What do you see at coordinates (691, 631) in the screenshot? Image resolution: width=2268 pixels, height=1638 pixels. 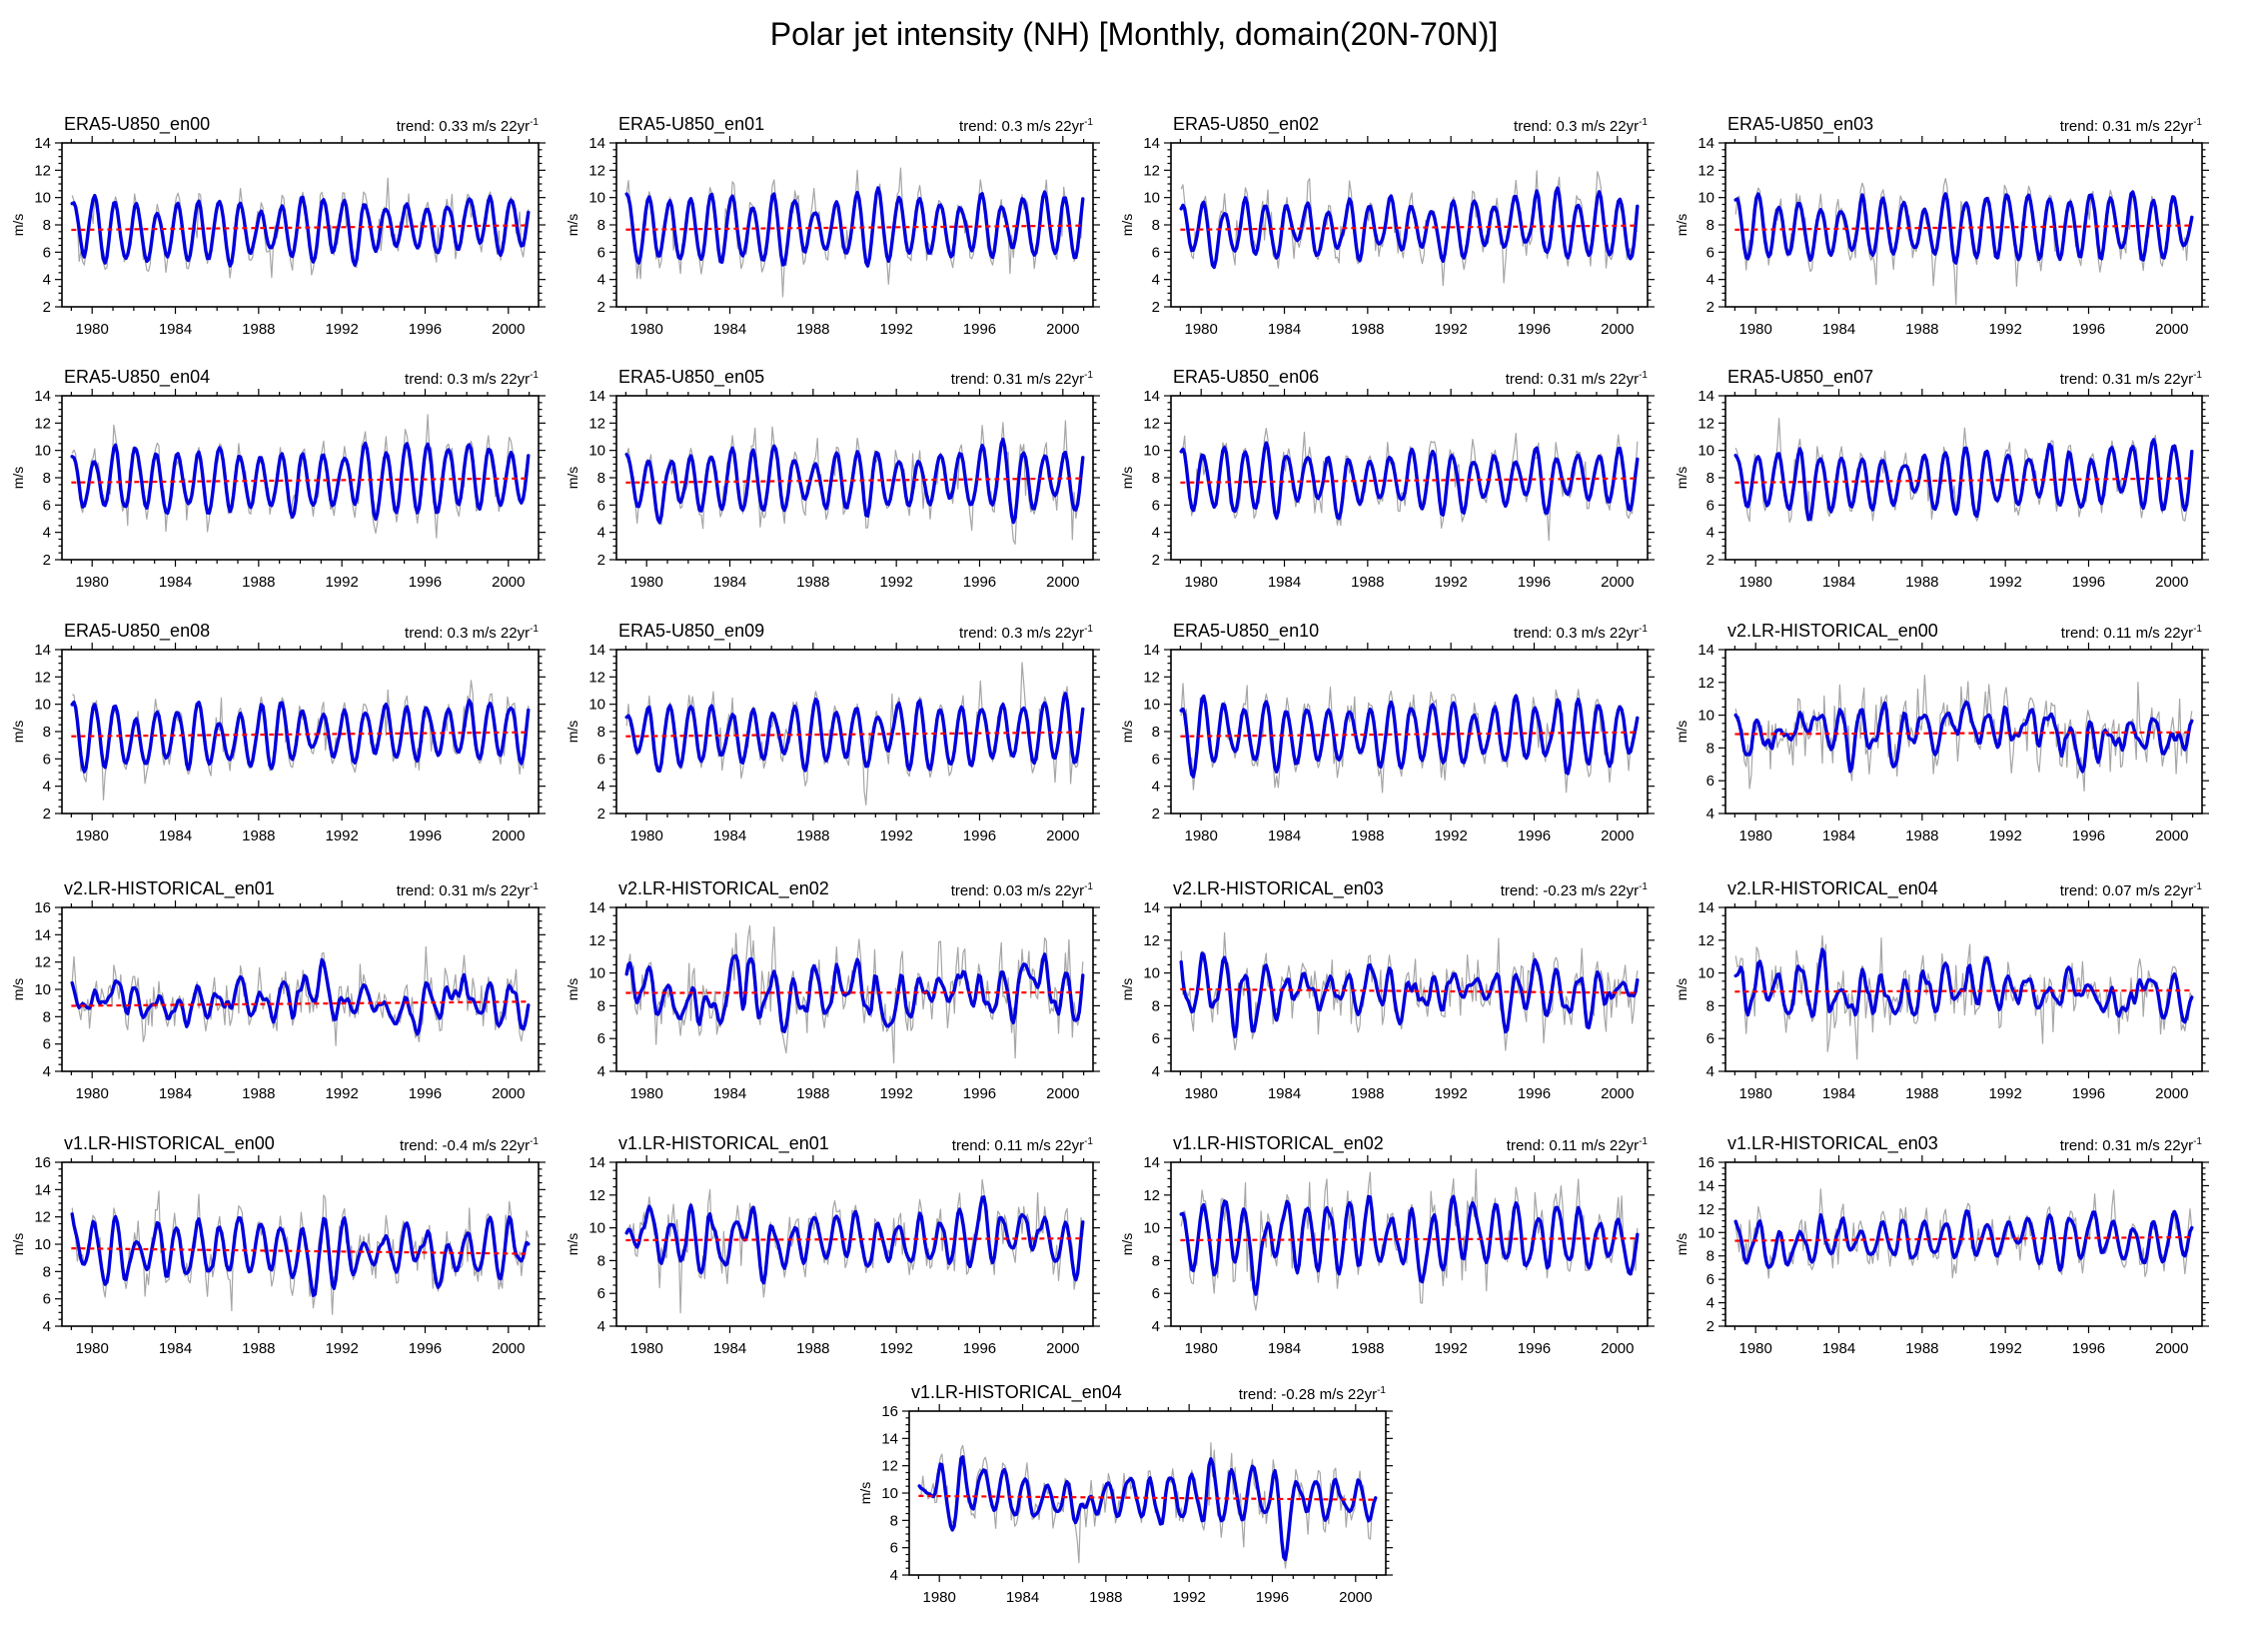 I see `panel-title: ERA5-U850_en09` at bounding box center [691, 631].